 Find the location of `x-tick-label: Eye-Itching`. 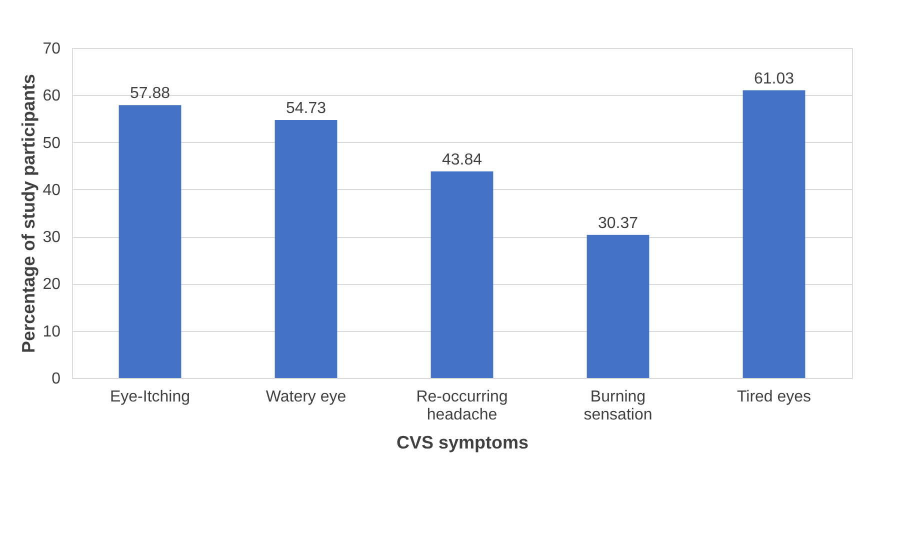

x-tick-label: Eye-Itching is located at coordinates (150, 397).